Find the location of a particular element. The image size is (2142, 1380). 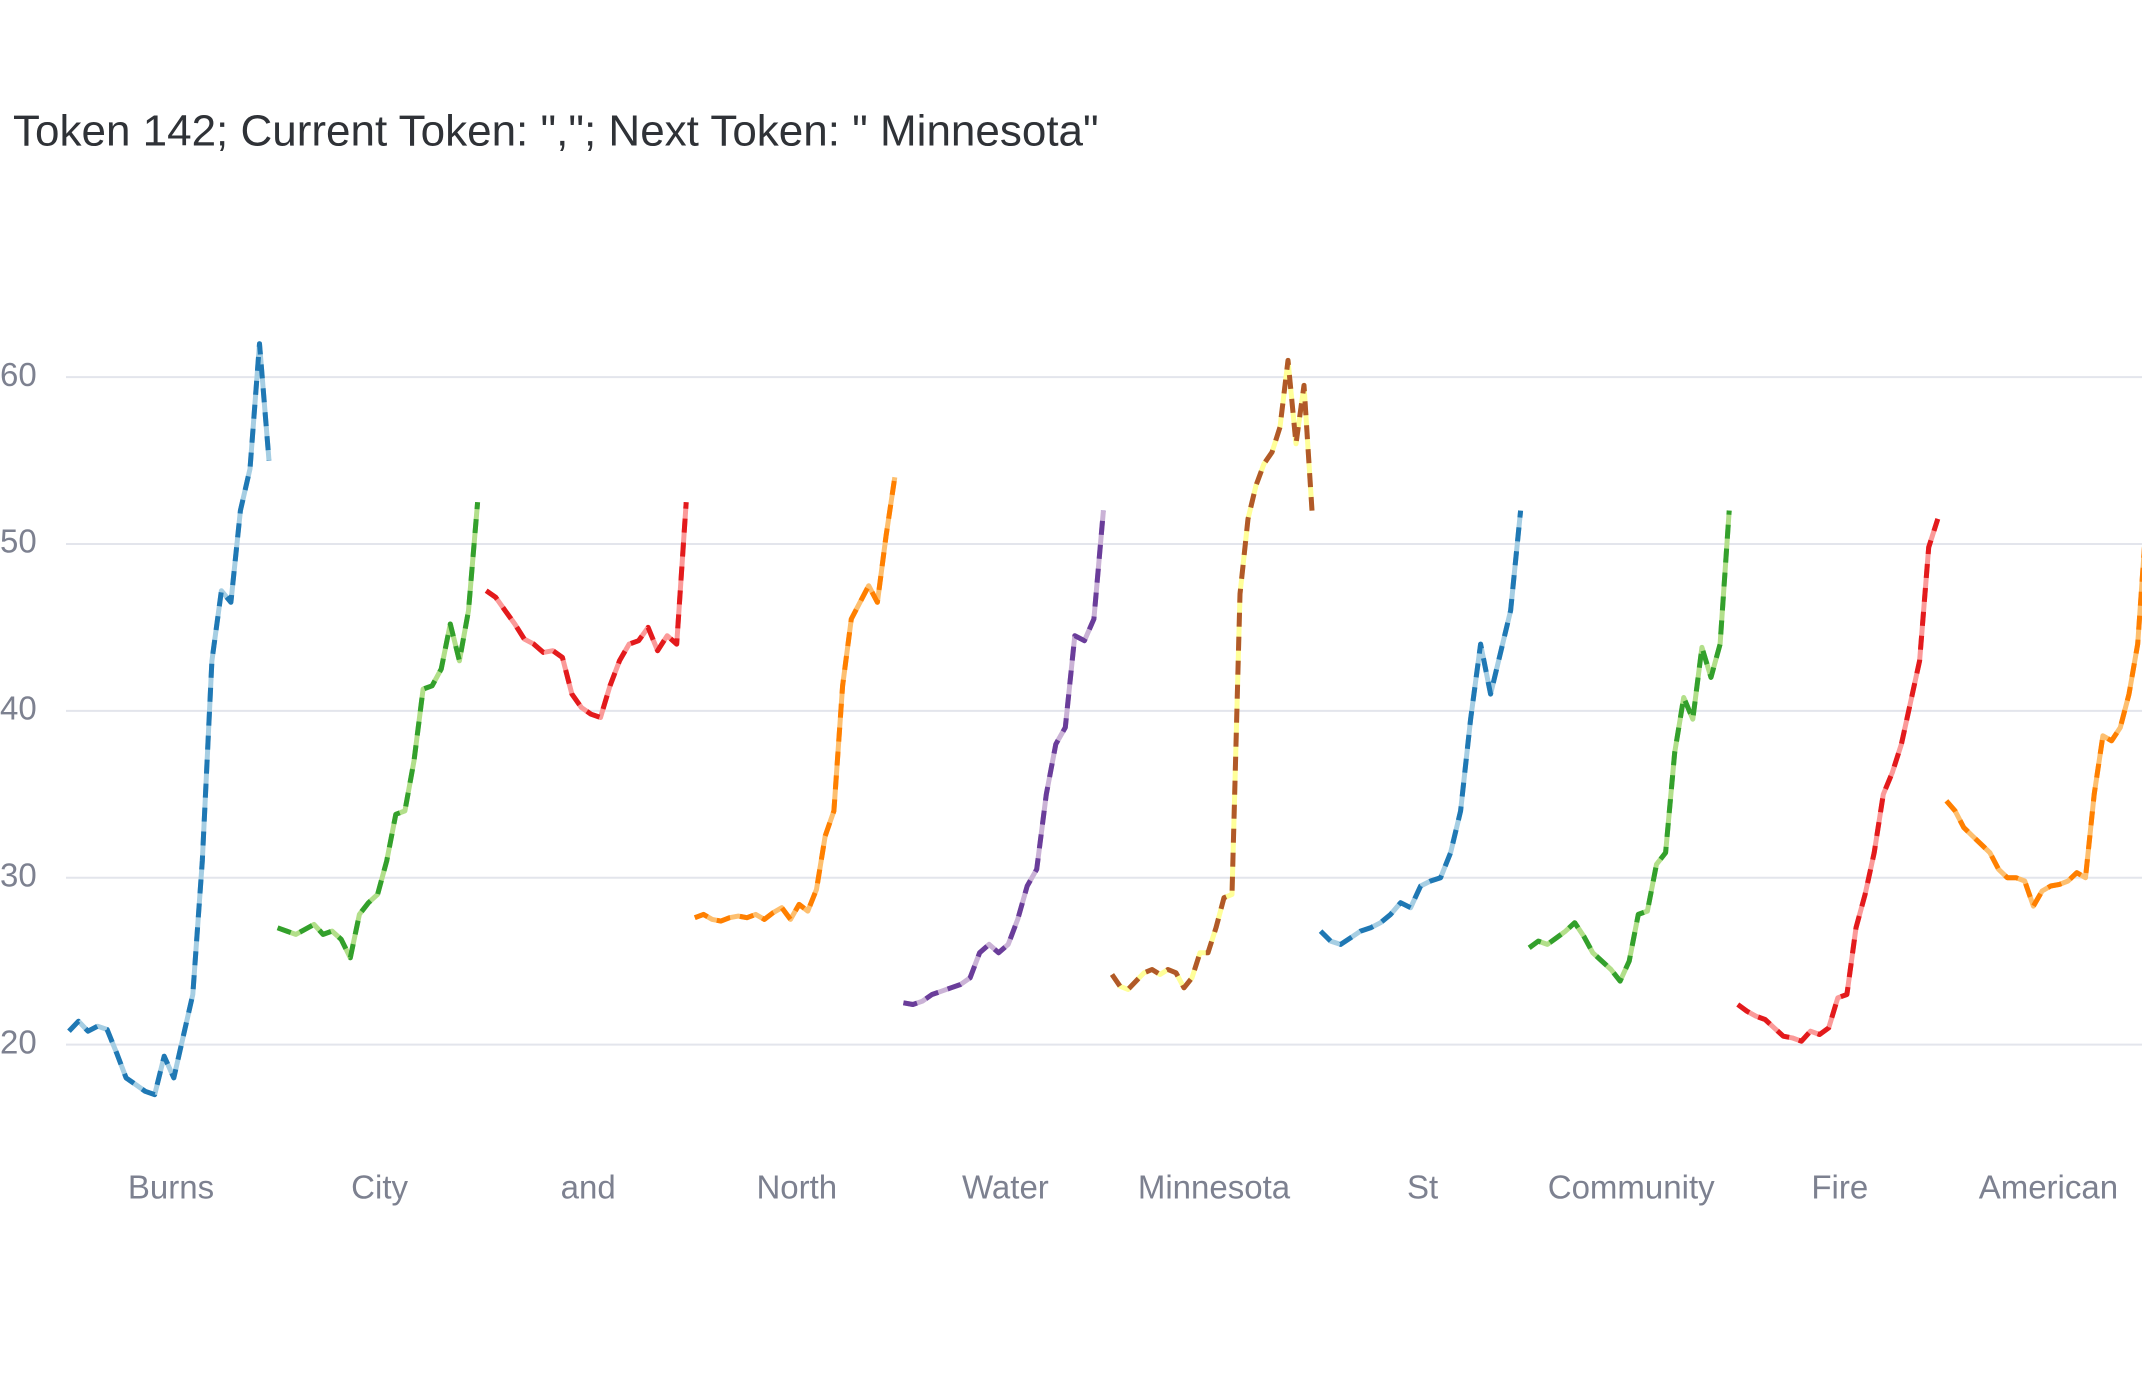

x-tick-label: and is located at coordinates (588, 1187).